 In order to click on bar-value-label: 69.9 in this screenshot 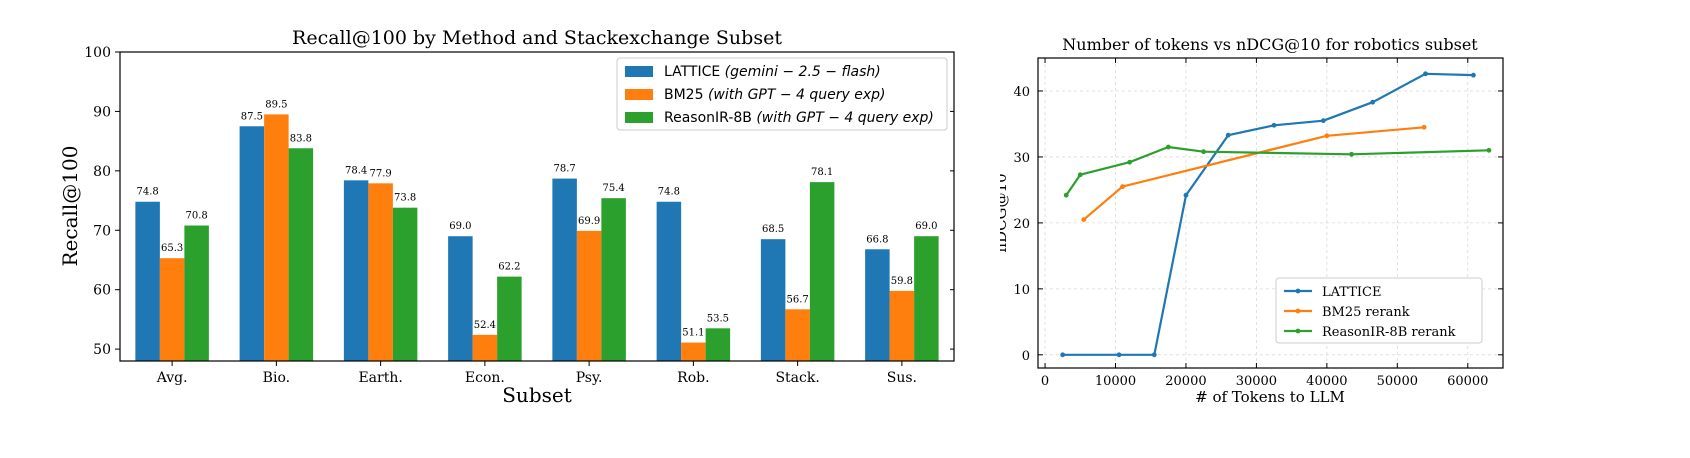, I will do `click(589, 221)`.